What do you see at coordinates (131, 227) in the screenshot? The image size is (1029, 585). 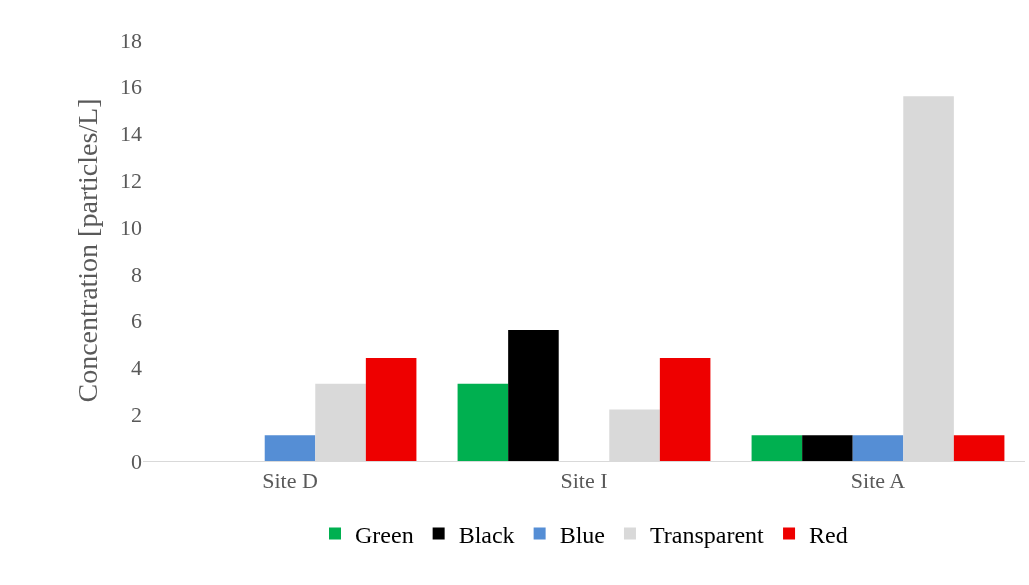 I see `y-tick-label: 10` at bounding box center [131, 227].